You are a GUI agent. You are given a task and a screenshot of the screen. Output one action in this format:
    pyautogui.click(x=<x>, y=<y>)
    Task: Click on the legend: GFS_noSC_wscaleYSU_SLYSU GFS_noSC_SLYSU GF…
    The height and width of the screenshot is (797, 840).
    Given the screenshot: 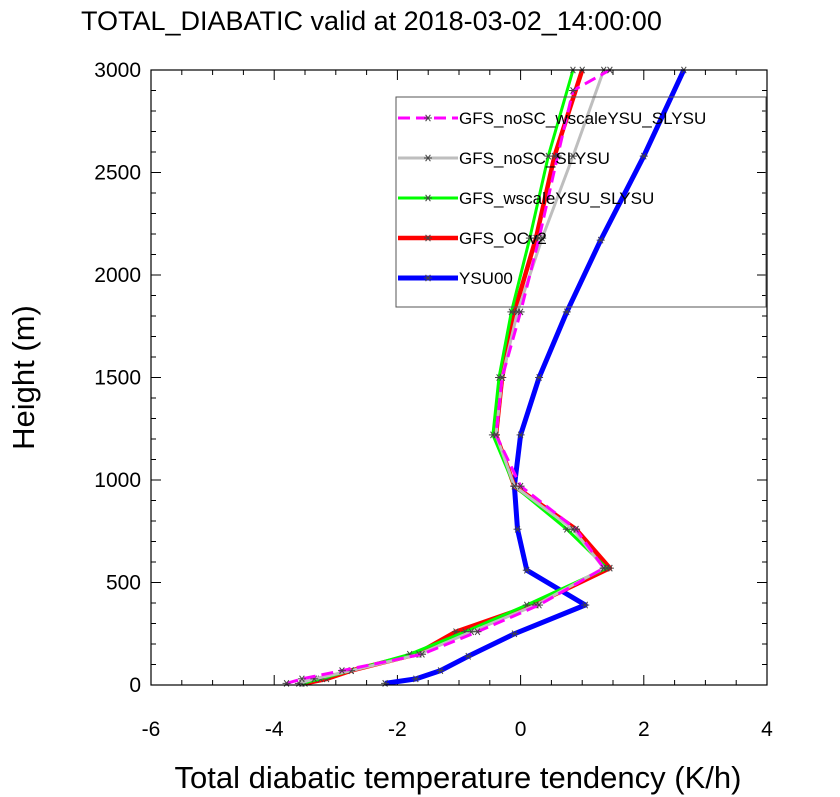 What is the action you would take?
    pyautogui.click(x=581, y=202)
    